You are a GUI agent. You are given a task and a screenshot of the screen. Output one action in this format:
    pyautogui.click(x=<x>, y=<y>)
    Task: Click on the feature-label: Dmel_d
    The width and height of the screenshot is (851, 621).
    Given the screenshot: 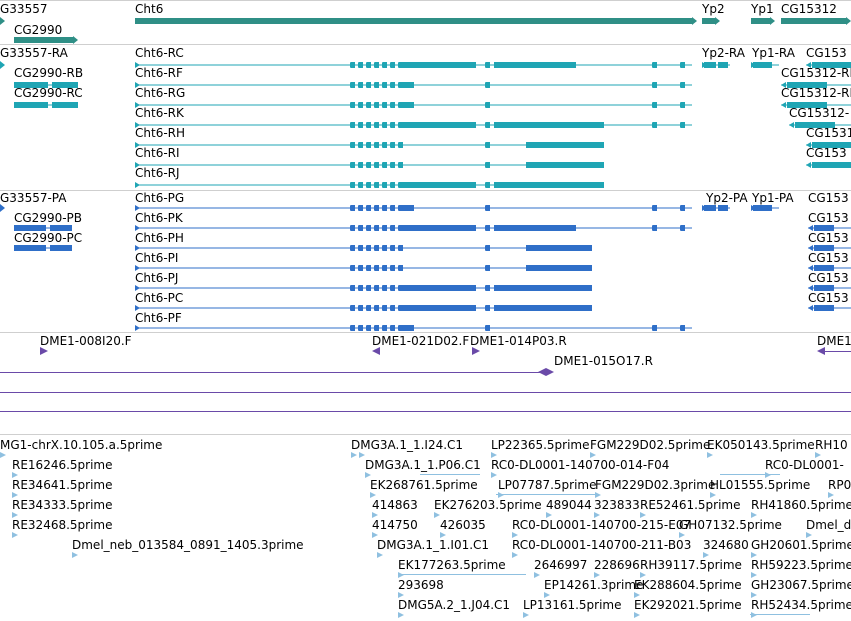 What is the action you would take?
    pyautogui.click(x=828, y=525)
    